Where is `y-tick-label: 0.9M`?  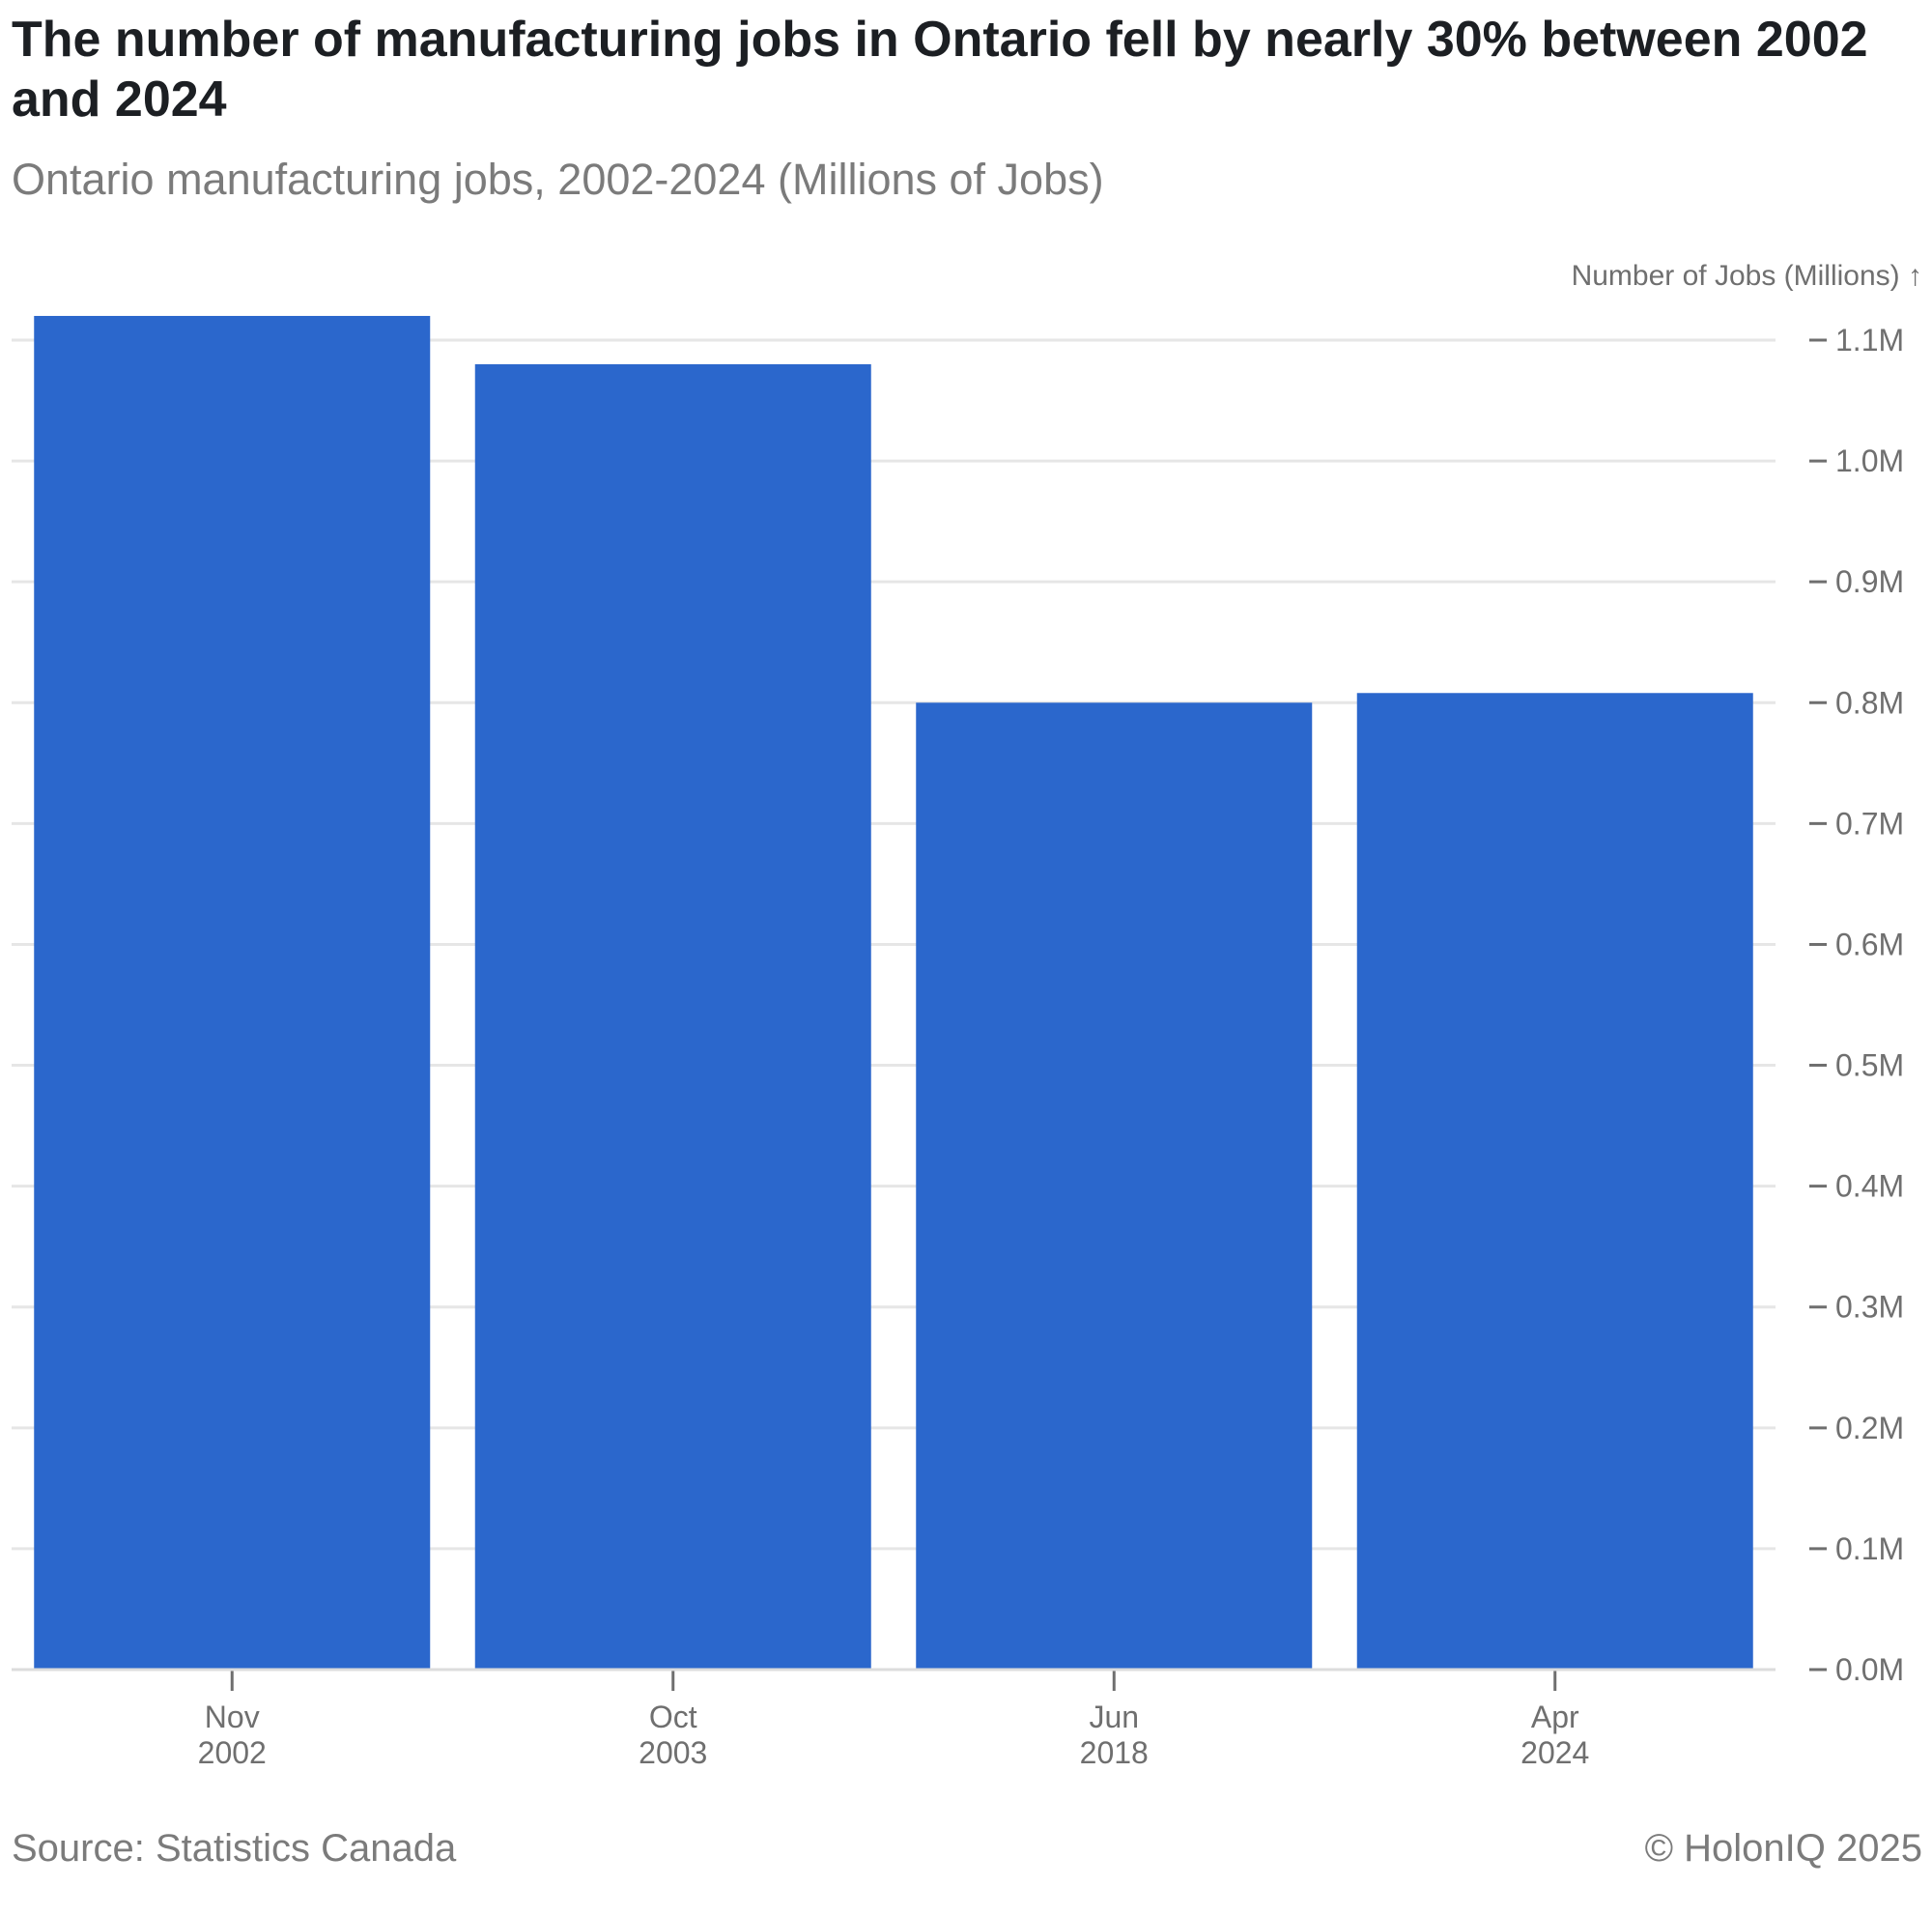 y-tick-label: 0.9M is located at coordinates (1869, 581).